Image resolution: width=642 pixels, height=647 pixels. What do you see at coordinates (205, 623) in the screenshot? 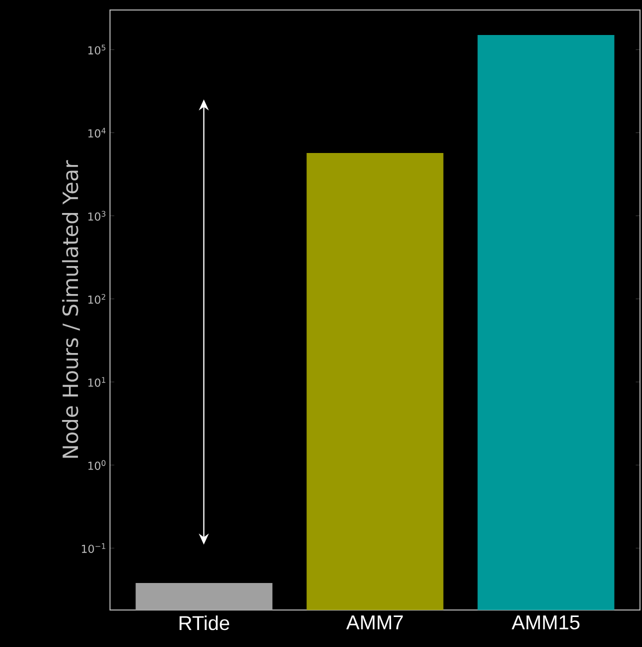
I see `x-tick-label: RTide` at bounding box center [205, 623].